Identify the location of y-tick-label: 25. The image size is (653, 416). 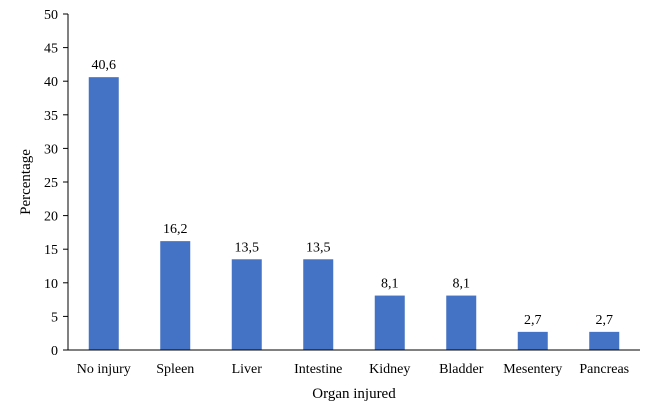
(51, 183).